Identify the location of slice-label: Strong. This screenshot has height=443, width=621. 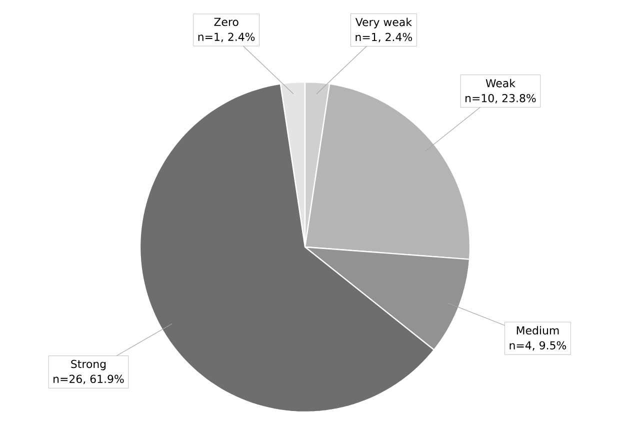
(88, 365).